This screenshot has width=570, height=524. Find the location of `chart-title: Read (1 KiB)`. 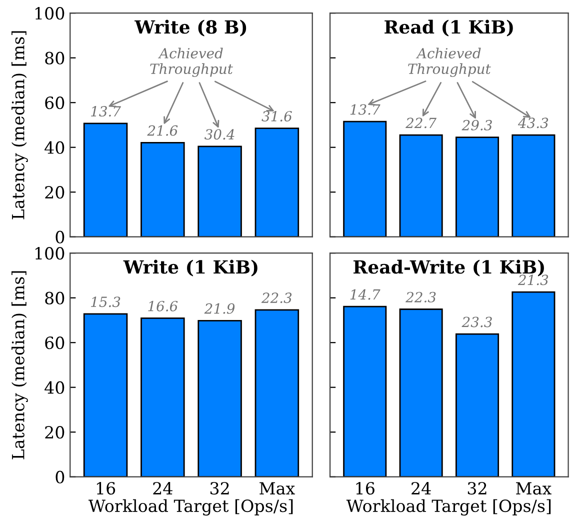

chart-title: Read (1 KiB) is located at coordinates (448, 28).